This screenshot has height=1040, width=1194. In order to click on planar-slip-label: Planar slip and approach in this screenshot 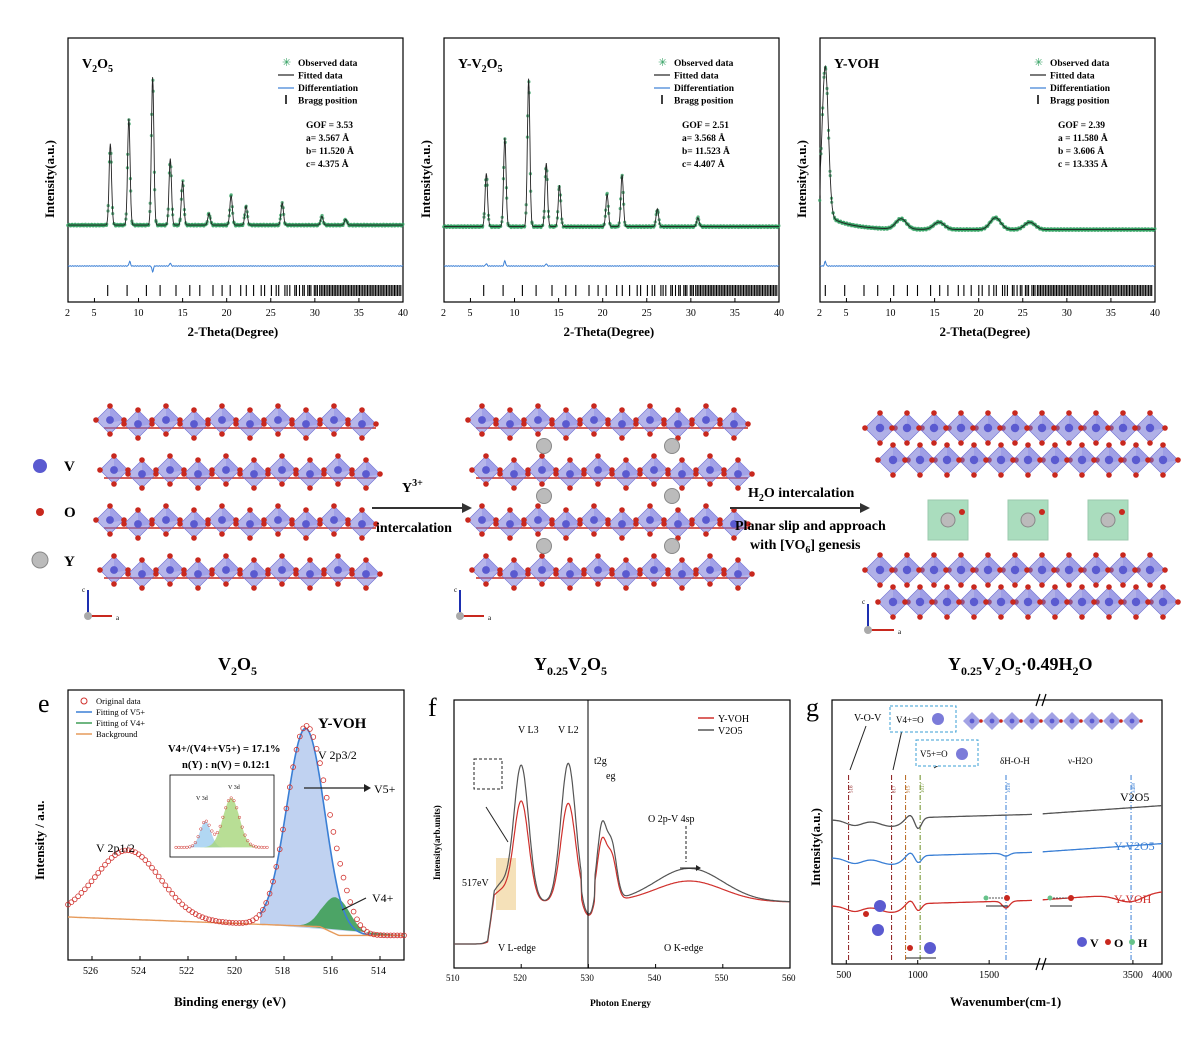, I will do `click(810, 526)`.